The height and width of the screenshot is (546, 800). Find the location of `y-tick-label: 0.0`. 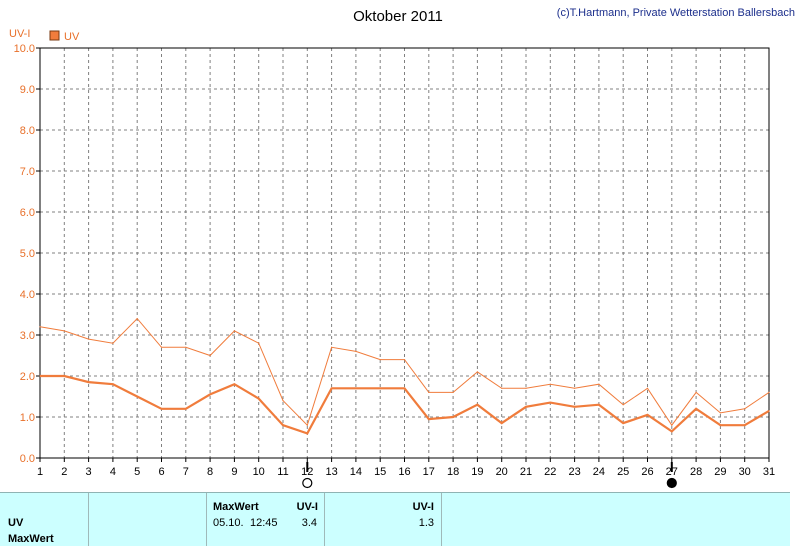

y-tick-label: 0.0 is located at coordinates (27, 459).